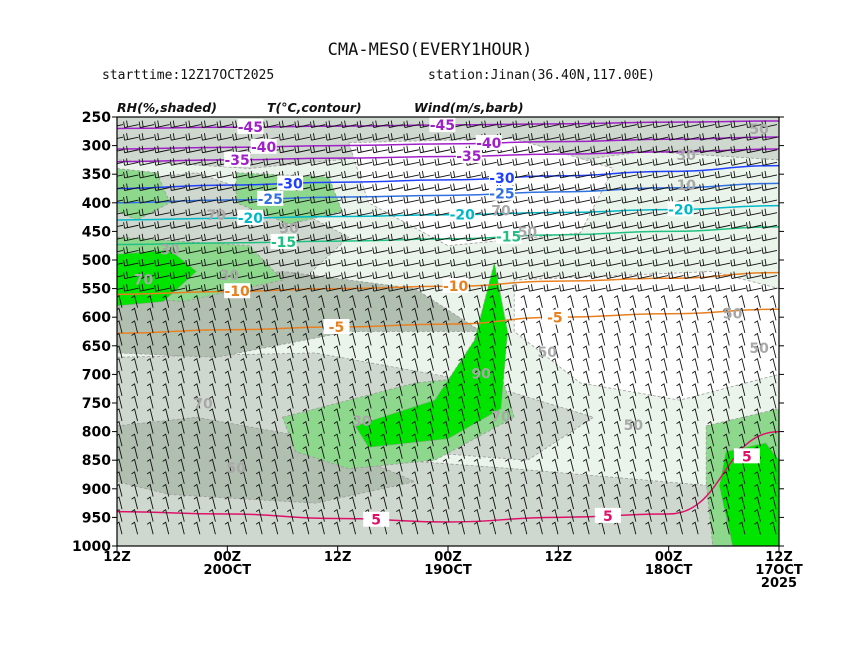 Image resolution: width=860 pixels, height=664 pixels. I want to click on temp-contour, so click(448, 283).